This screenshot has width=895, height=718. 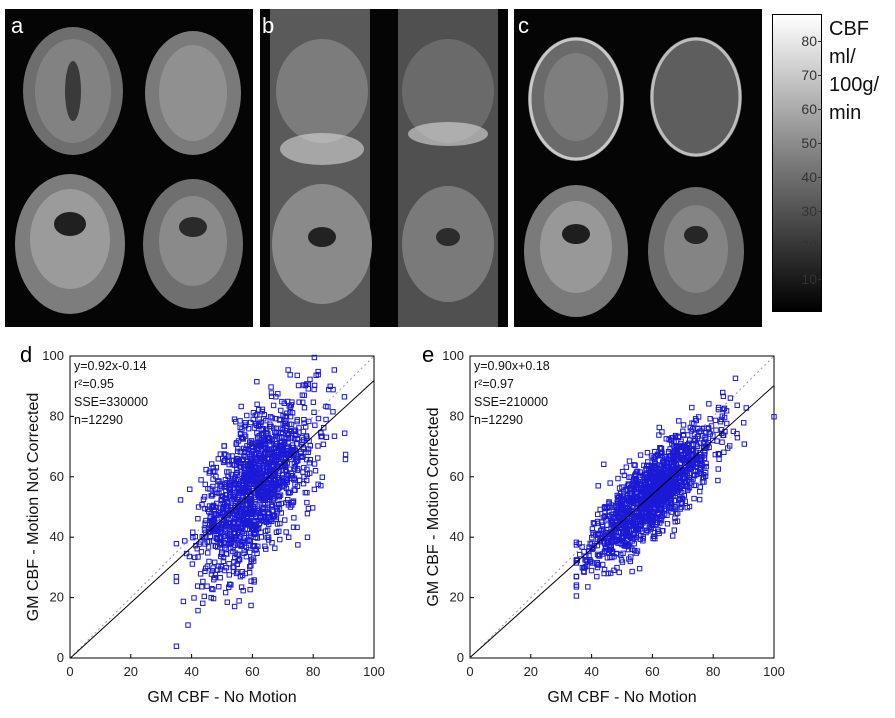 What do you see at coordinates (634, 177) in the screenshot?
I see `brain-images-c` at bounding box center [634, 177].